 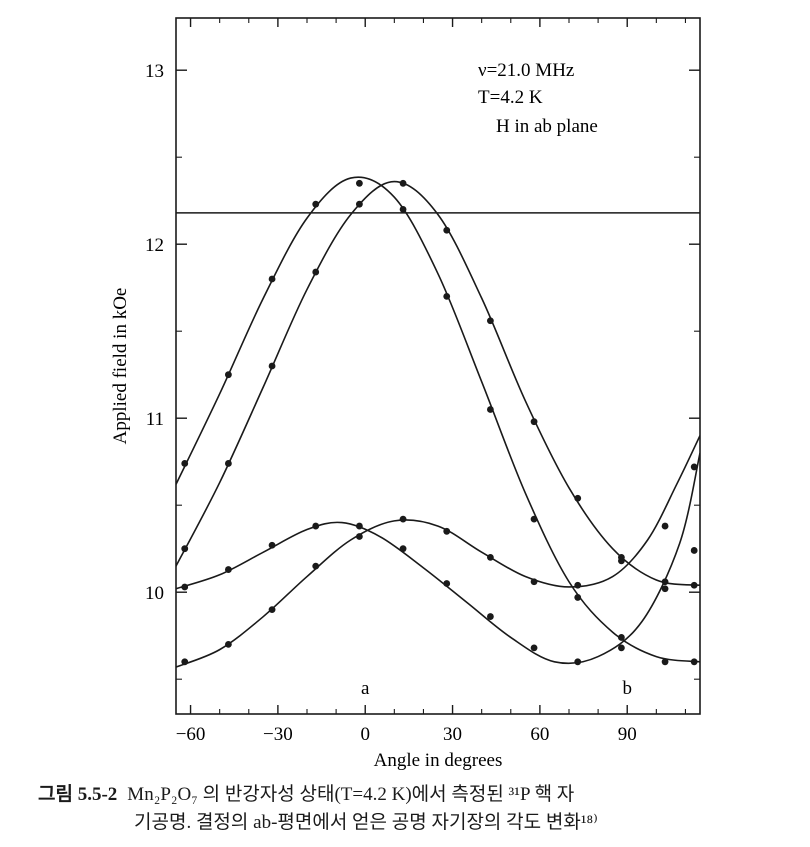 What do you see at coordinates (539, 734) in the screenshot?
I see `x-tick-label: 60` at bounding box center [539, 734].